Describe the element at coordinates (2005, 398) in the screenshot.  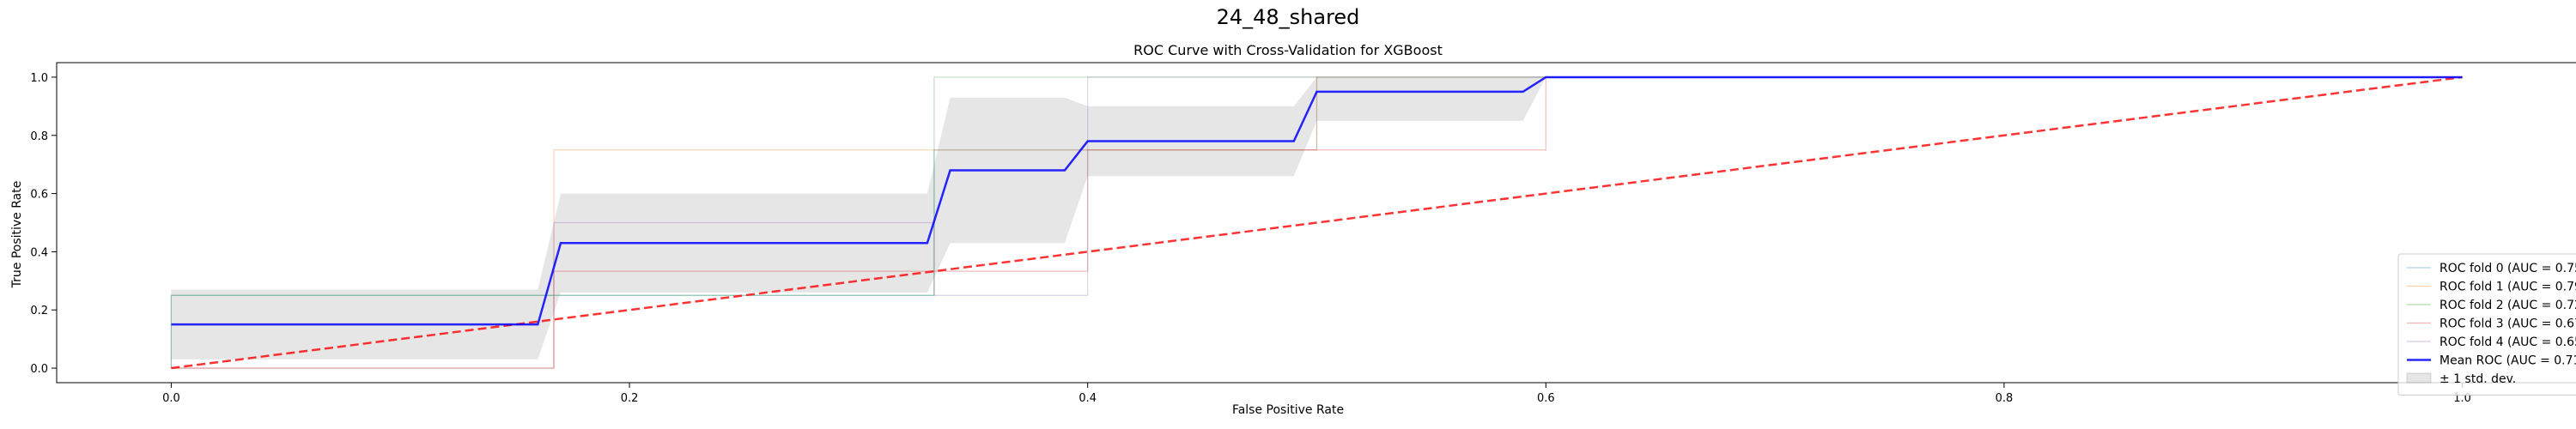
I see `x-tick-label: 0.8` at that location.